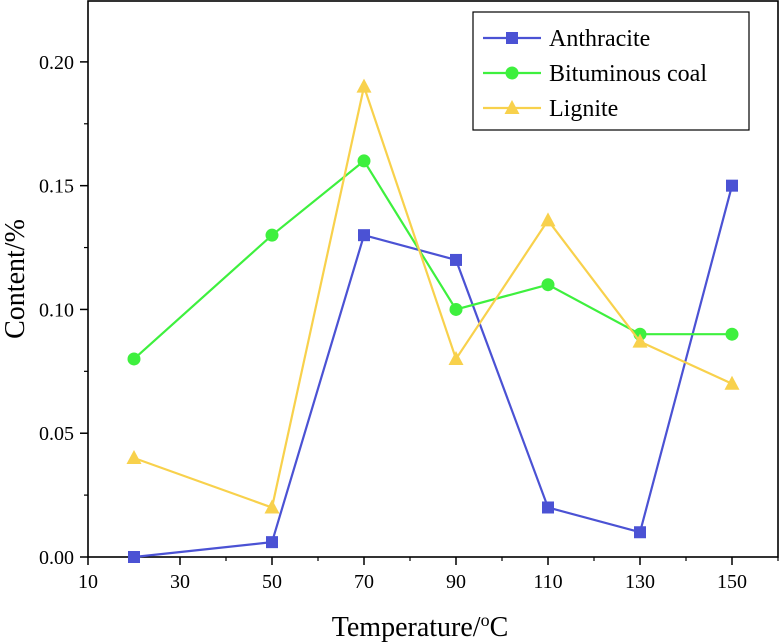 The image size is (780, 642). I want to click on y-tick-label: 0.20, so click(56, 63).